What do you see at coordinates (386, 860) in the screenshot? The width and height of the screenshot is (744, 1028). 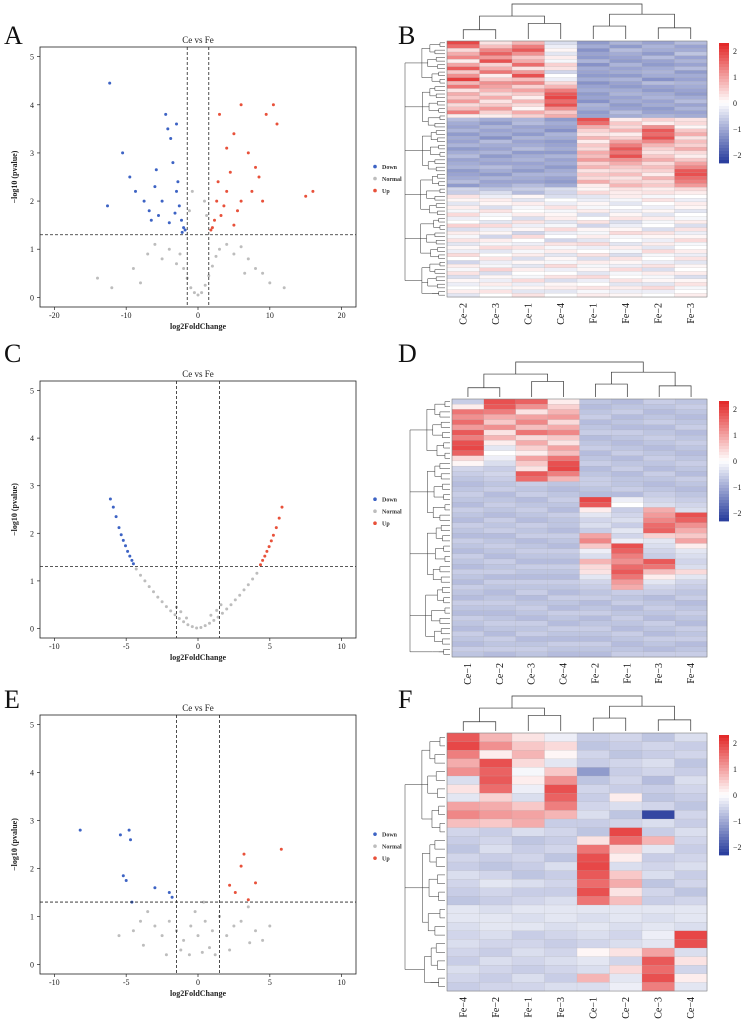 I see `legend-label-up: Up` at bounding box center [386, 860].